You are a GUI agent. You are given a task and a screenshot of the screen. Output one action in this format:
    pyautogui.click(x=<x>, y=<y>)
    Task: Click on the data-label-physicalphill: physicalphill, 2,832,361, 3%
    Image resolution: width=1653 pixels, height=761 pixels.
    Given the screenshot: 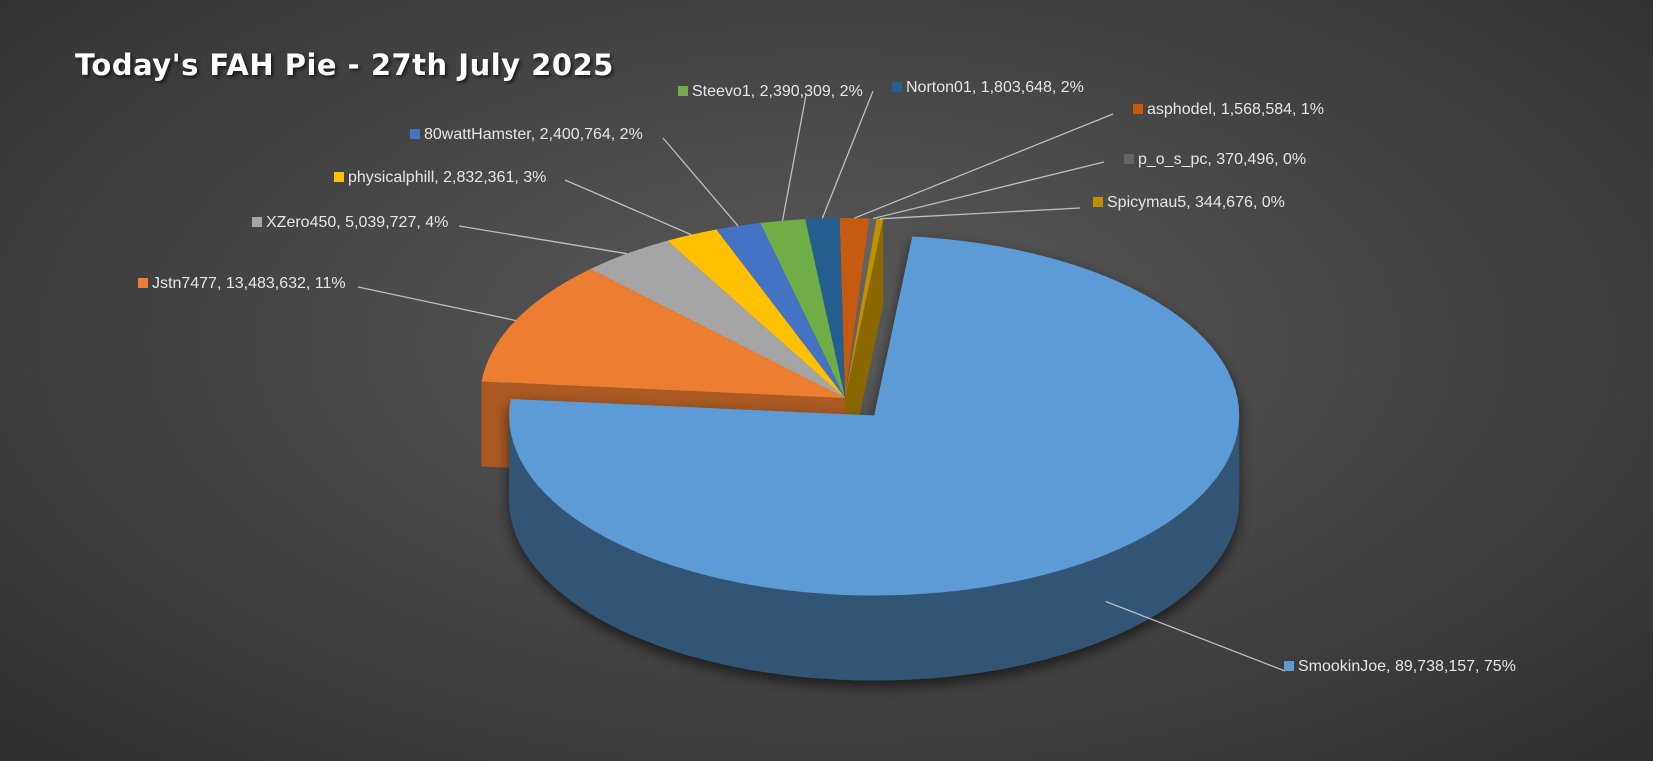 What is the action you would take?
    pyautogui.click(x=447, y=177)
    